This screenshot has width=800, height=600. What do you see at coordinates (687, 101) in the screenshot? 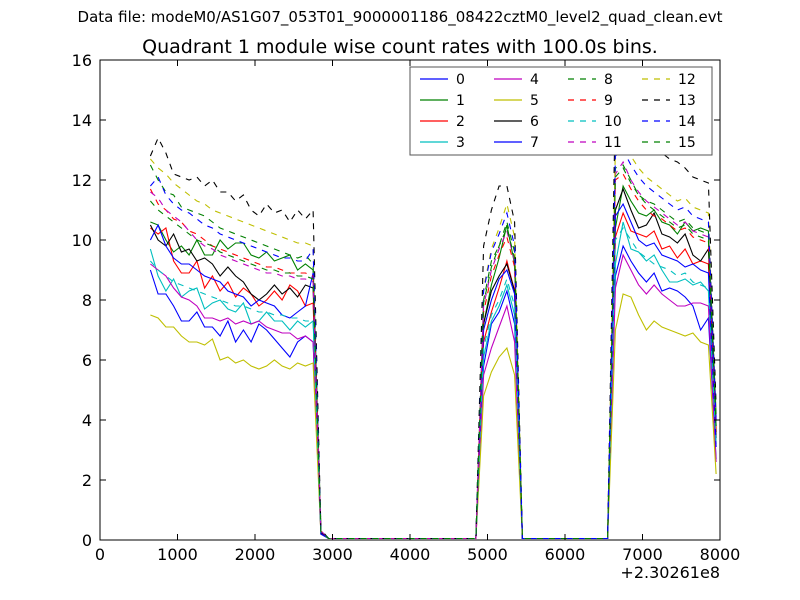
I see `legend-label-13: 13` at bounding box center [687, 101].